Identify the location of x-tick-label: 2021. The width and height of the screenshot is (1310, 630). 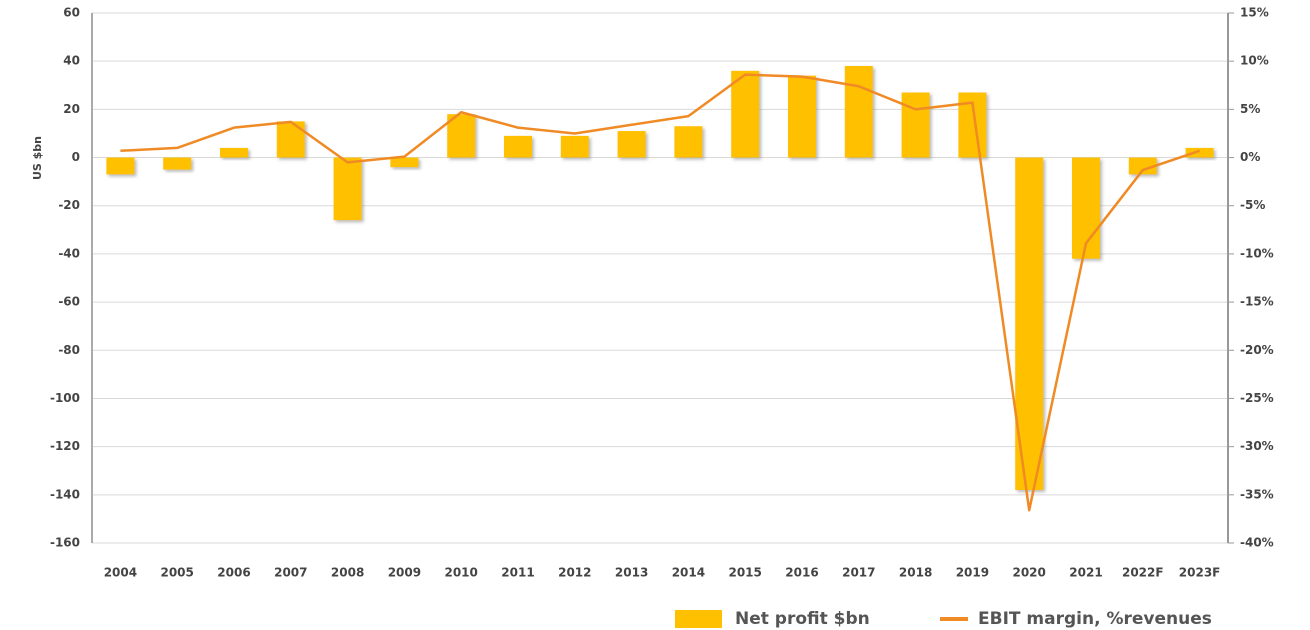
(1085, 573).